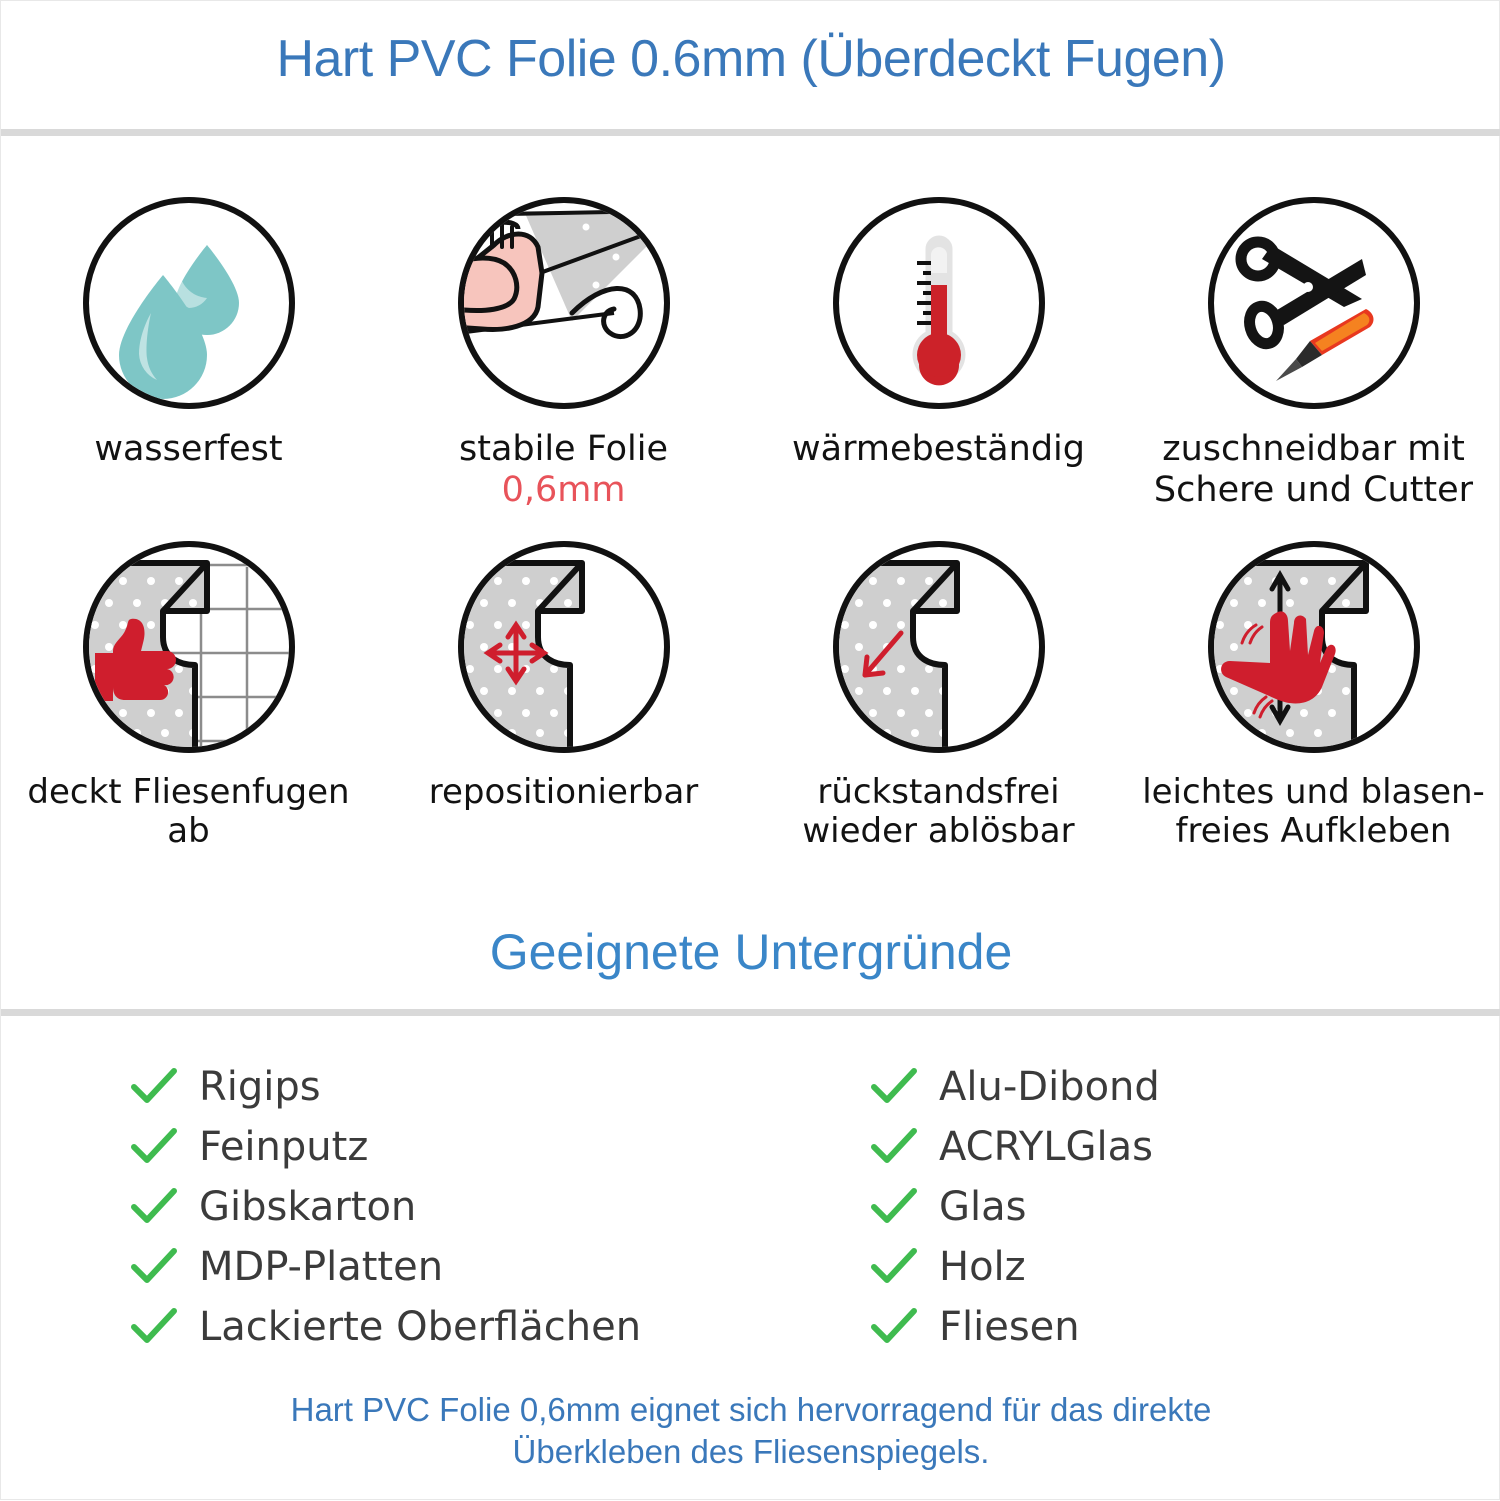 The image size is (1500, 1501). Describe the element at coordinates (562, 274) in the screenshot. I see `flexed-bicep-film-icon` at that location.